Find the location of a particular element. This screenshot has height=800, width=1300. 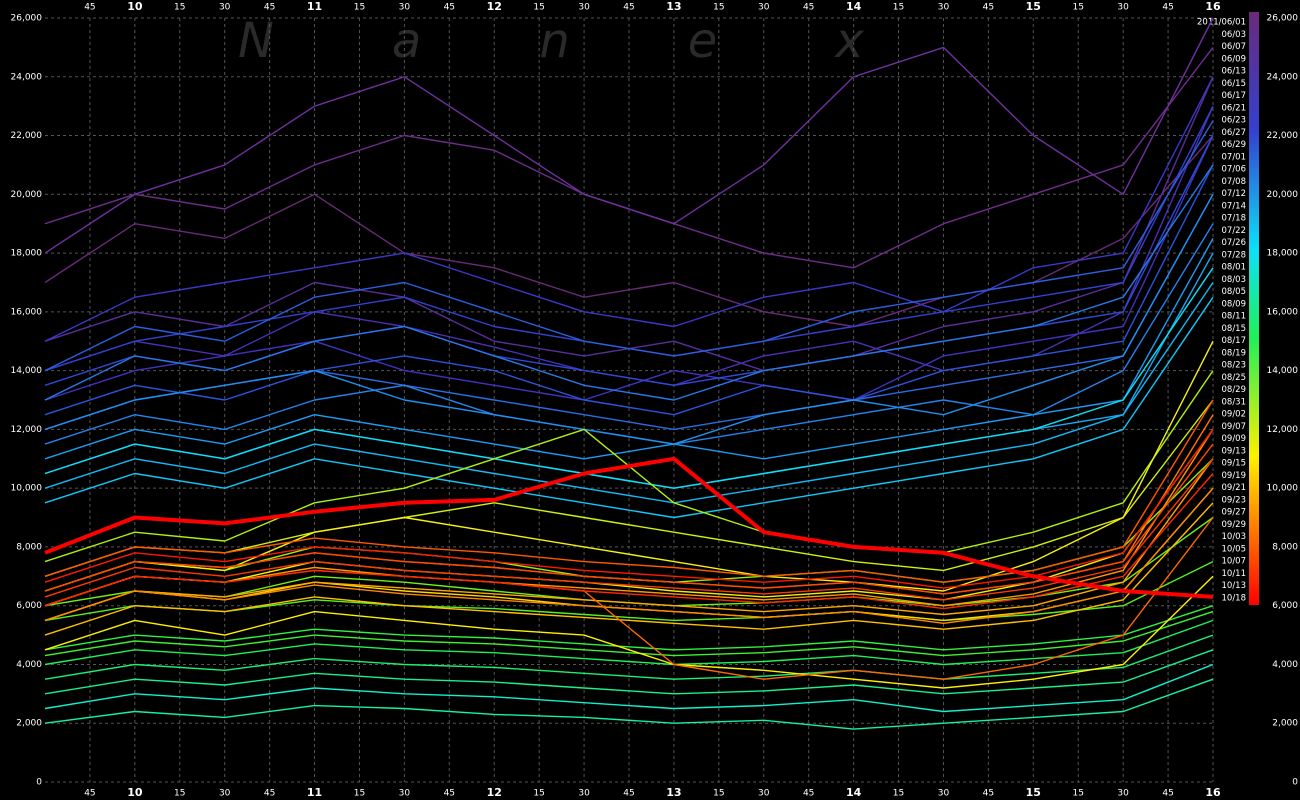

y2-tick-label: 0 is located at coordinates (1295, 783).